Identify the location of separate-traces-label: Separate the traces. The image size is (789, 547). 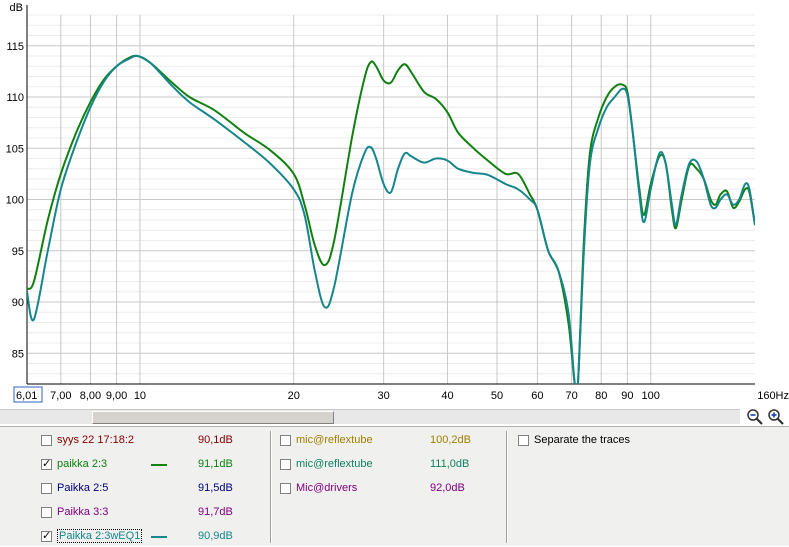
(582, 440).